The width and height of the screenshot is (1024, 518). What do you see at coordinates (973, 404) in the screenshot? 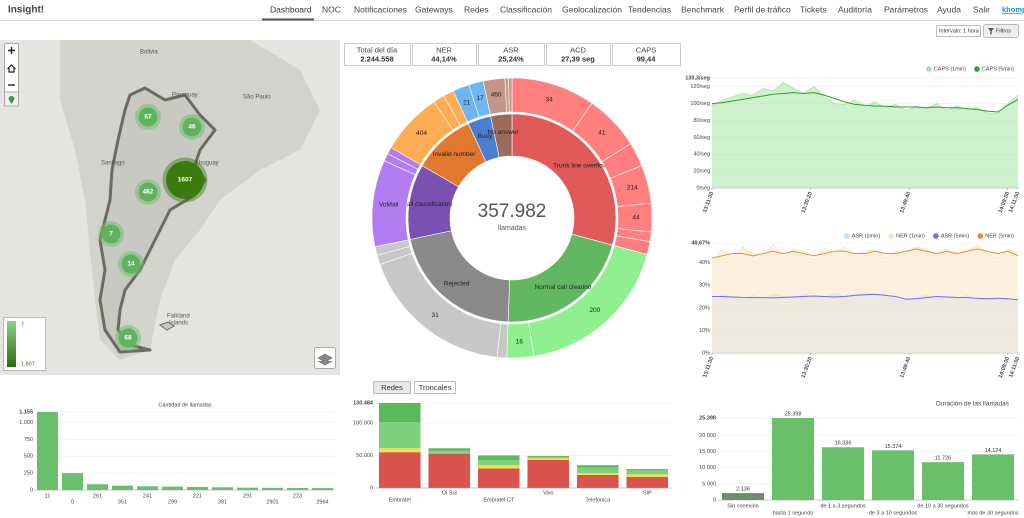
I see `chart-title: Duración de las llamadas` at bounding box center [973, 404].